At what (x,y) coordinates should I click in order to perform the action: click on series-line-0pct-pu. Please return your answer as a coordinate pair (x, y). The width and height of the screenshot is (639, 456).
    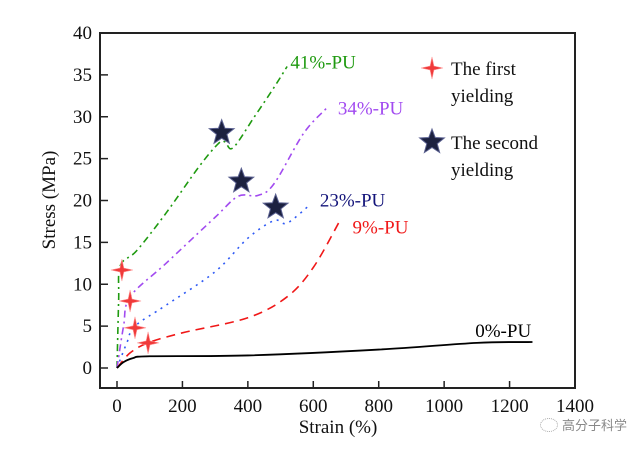
    Looking at the image, I should click on (324, 355).